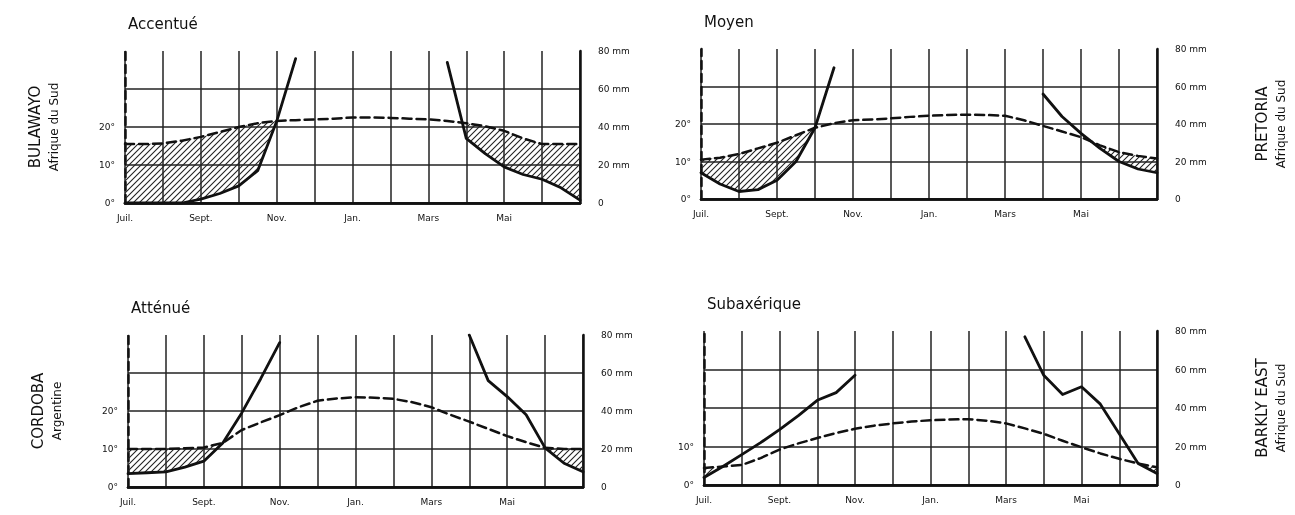 The height and width of the screenshot is (515, 1295). Describe the element at coordinates (161, 307) in the screenshot. I see `chart-title: Atténué` at that location.